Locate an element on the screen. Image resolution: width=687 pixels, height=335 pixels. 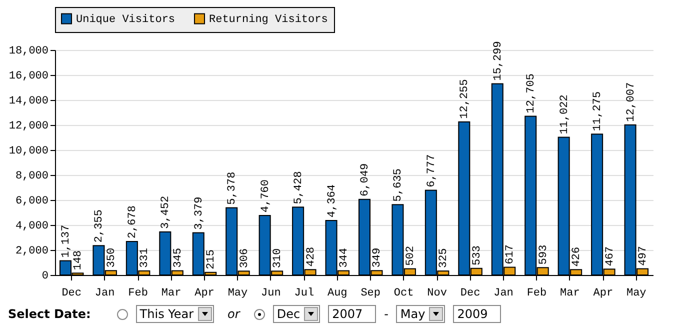
data-label: 325 is located at coordinates (444, 258).